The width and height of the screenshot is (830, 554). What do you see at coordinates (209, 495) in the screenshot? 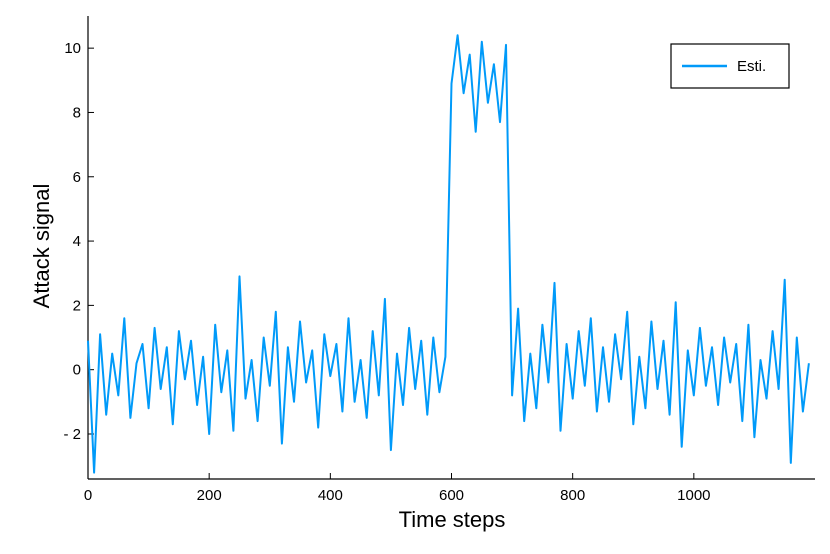
I see `x-tick-label: 200` at bounding box center [209, 495].